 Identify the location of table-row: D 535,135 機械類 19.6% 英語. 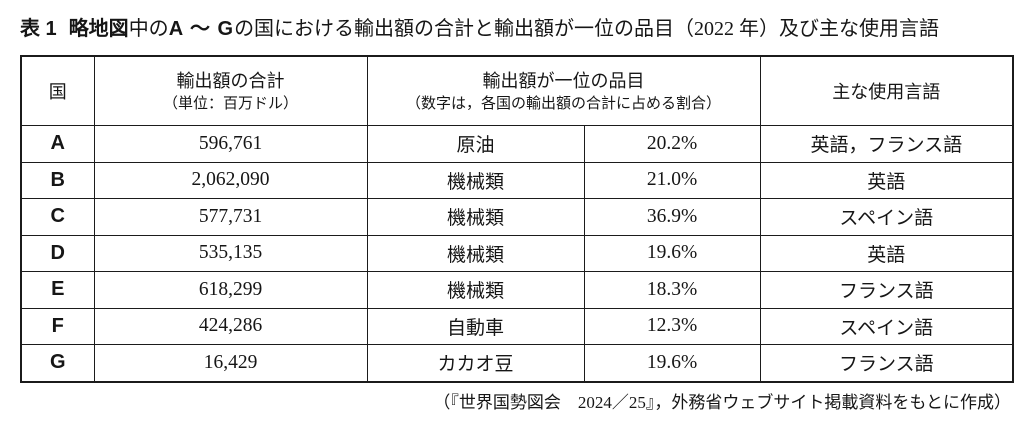
(517, 253).